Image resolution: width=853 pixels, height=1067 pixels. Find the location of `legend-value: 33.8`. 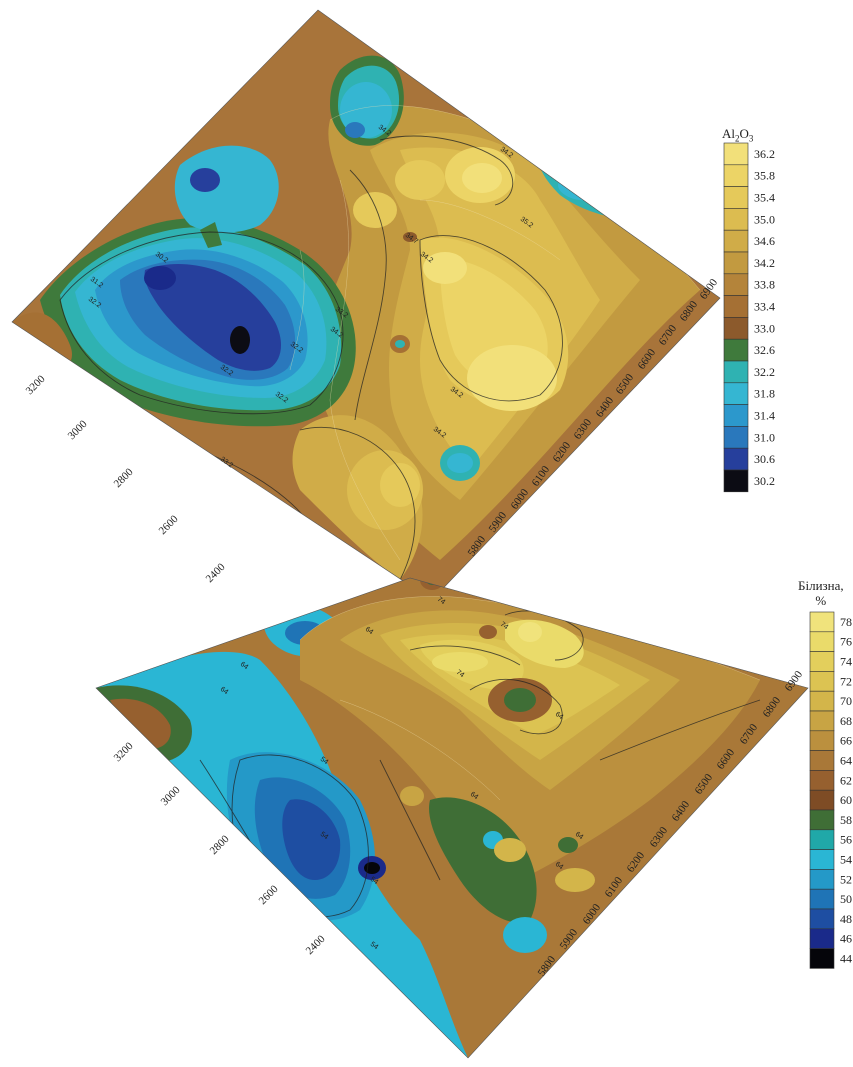

legend-value: 33.8 is located at coordinates (764, 285).